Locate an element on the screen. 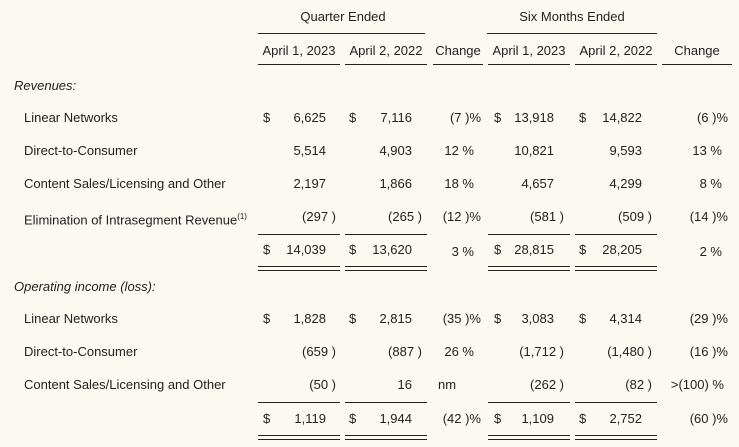  cell-s-2023: (581 ) is located at coordinates (547, 216).